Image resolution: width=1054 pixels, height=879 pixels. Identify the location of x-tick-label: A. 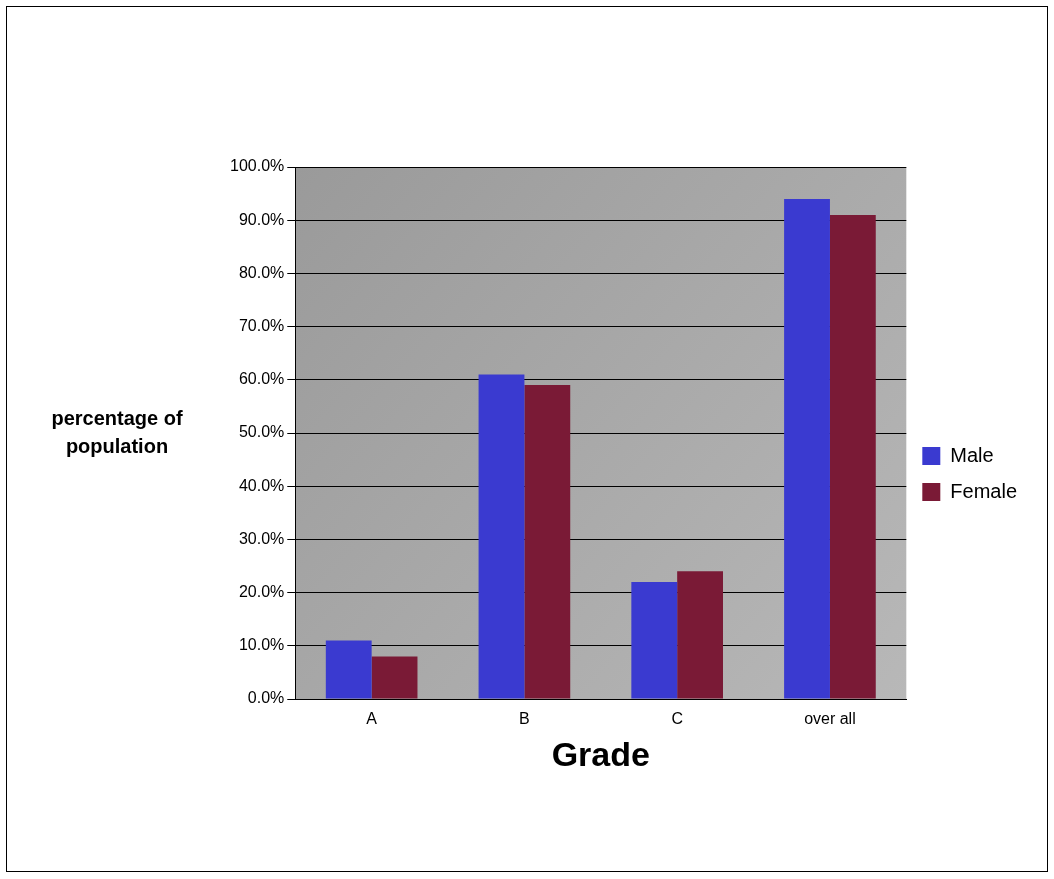
(372, 719).